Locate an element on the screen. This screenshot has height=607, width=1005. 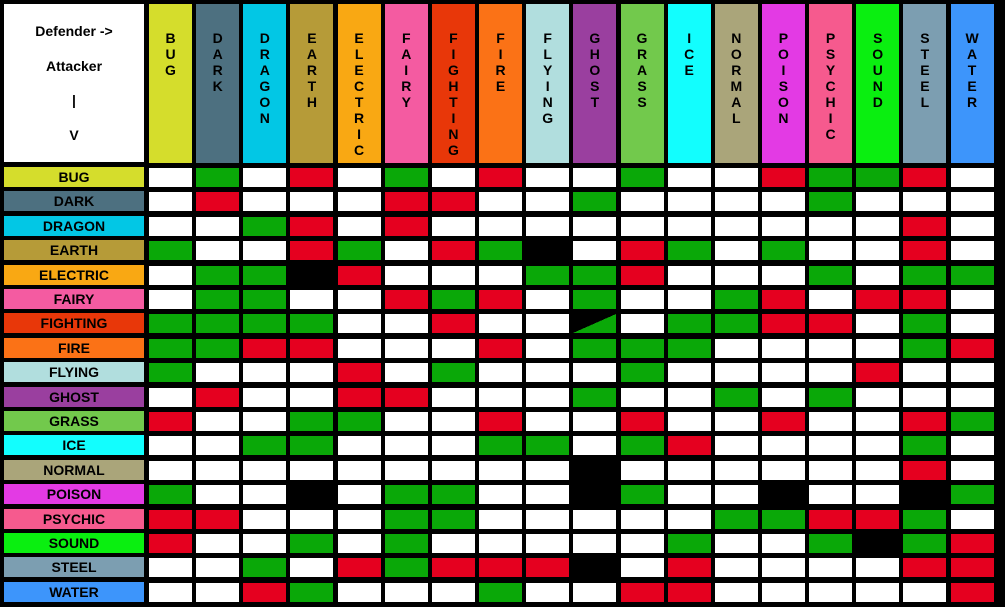
cell-earth-vs-ghost is located at coordinates (595, 251).